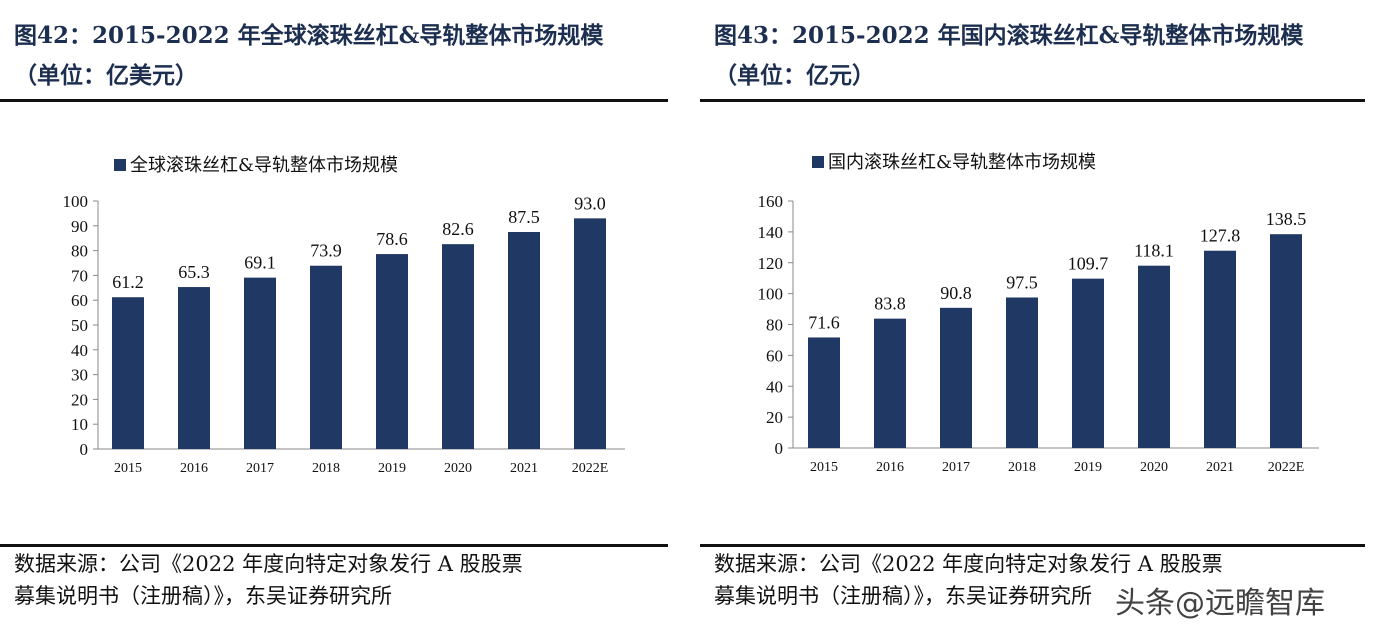 This screenshot has width=1383, height=633. Describe the element at coordinates (824, 322) in the screenshot. I see `data-label: 71.6` at that location.